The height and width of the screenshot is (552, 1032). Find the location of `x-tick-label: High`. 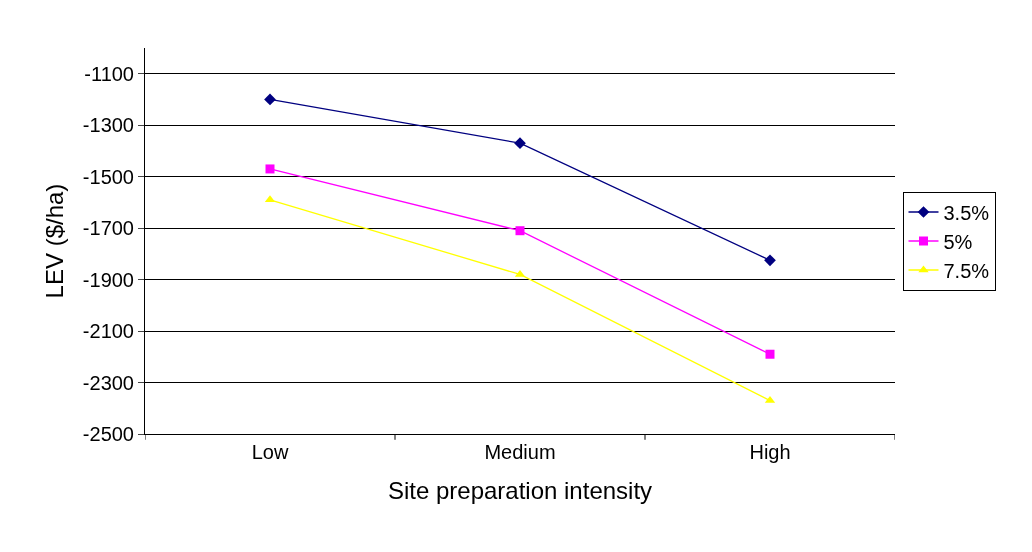

x-tick-label: High is located at coordinates (770, 452).